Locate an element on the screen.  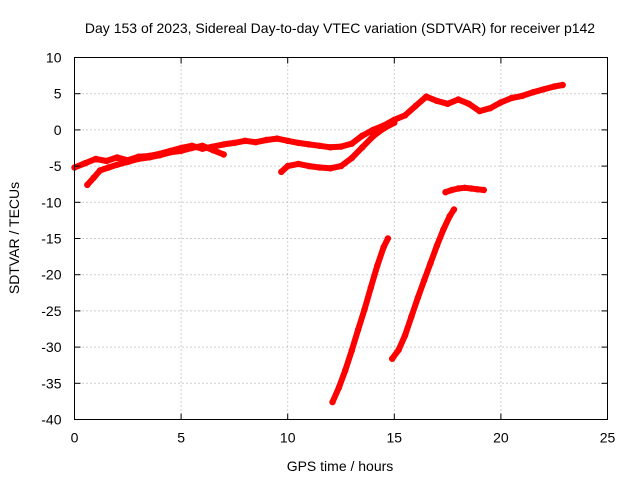
x-tick-label: 20 is located at coordinates (501, 438).